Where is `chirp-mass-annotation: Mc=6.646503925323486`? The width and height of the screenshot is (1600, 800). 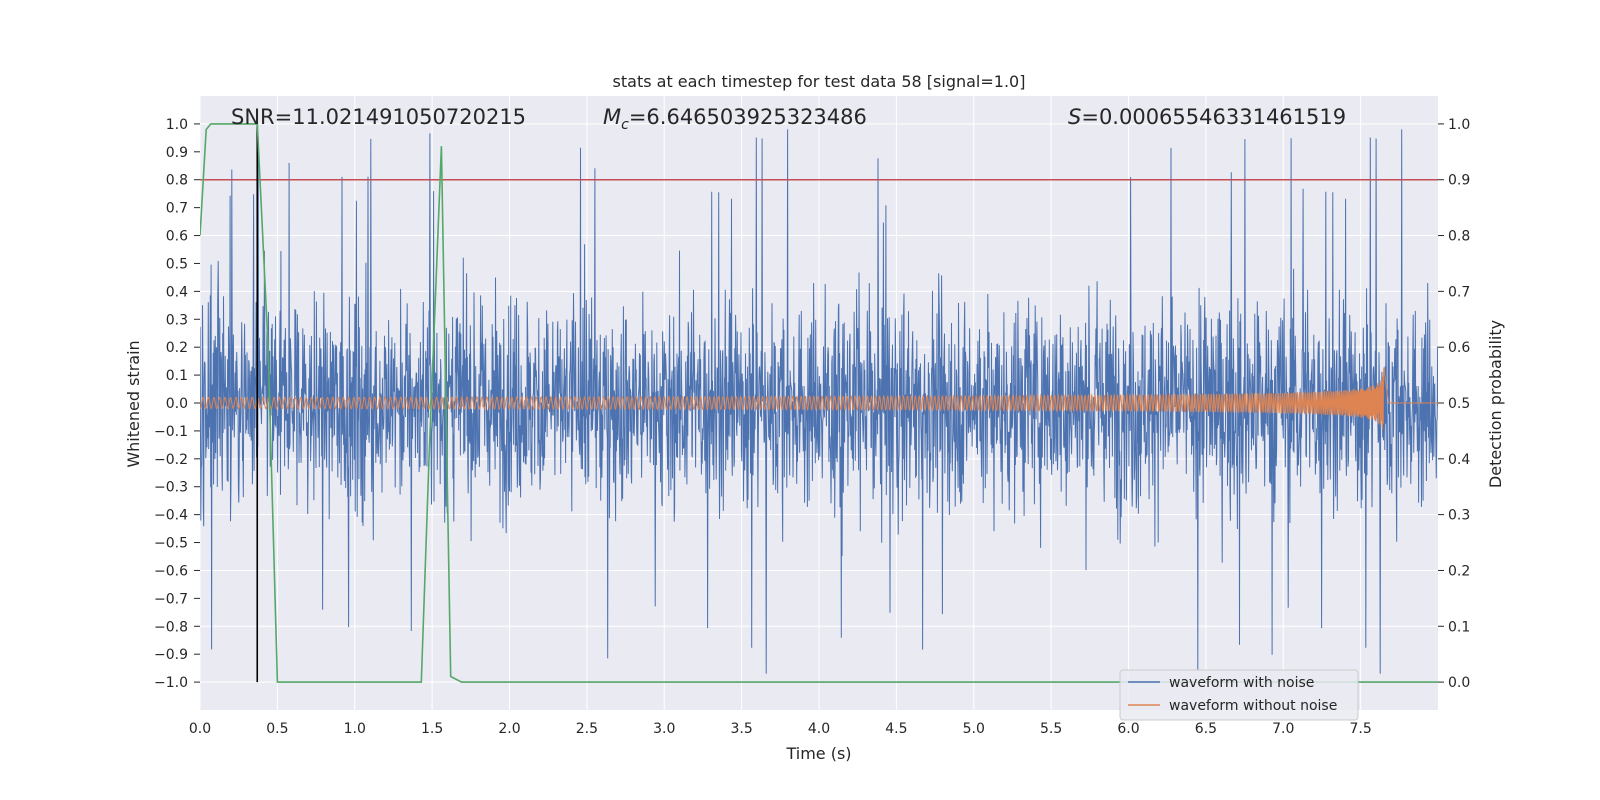 chirp-mass-annotation: Mc=6.646503925323486 is located at coordinates (735, 119).